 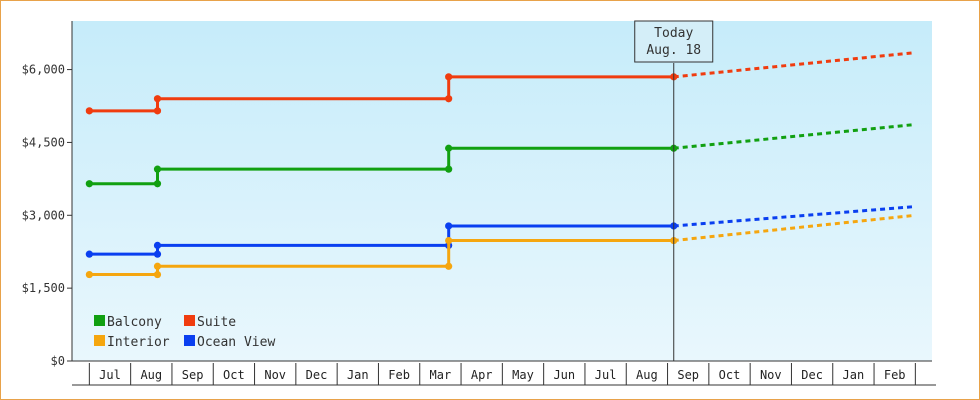 I want to click on y-tick-label: $4,500, so click(x=43, y=142).